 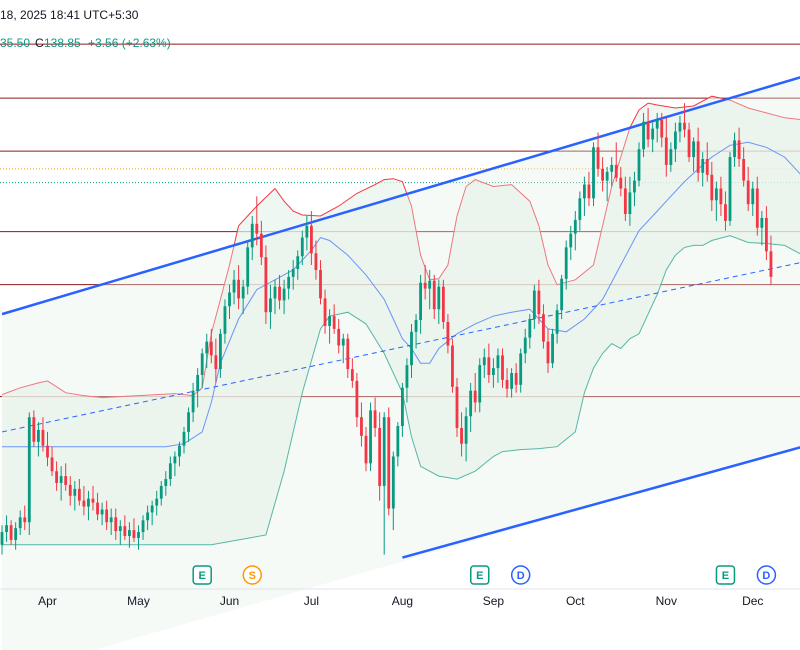 What do you see at coordinates (39, 43) in the screenshot?
I see `header-close-label: C` at bounding box center [39, 43].